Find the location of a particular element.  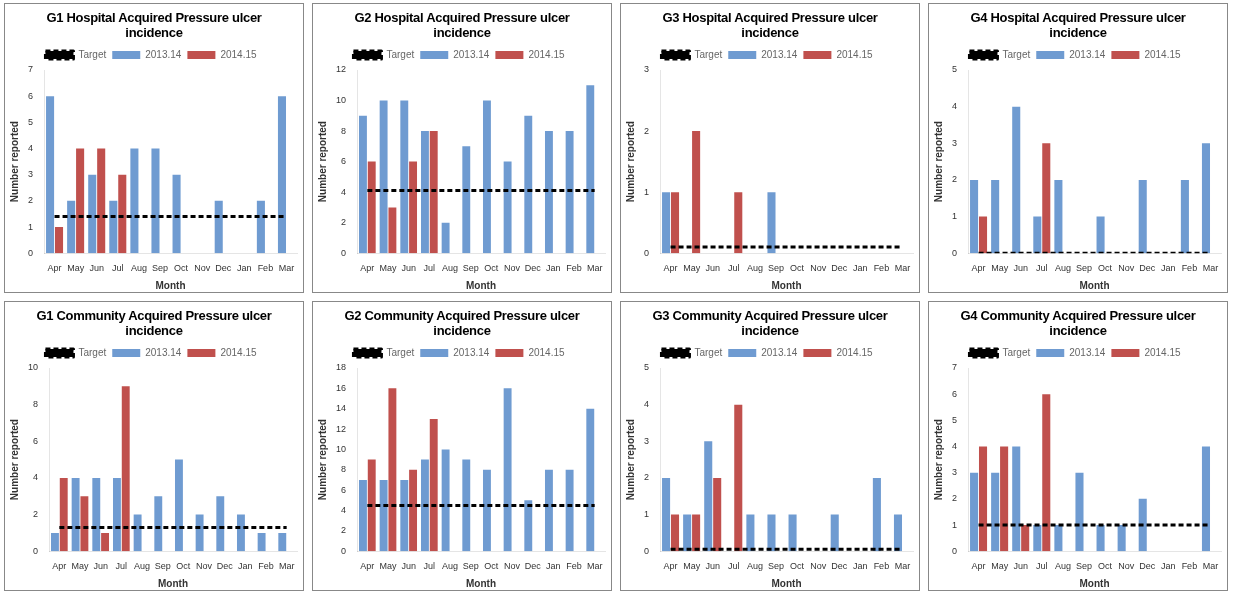

y-tick-label: 16 is located at coordinates (341, 387).